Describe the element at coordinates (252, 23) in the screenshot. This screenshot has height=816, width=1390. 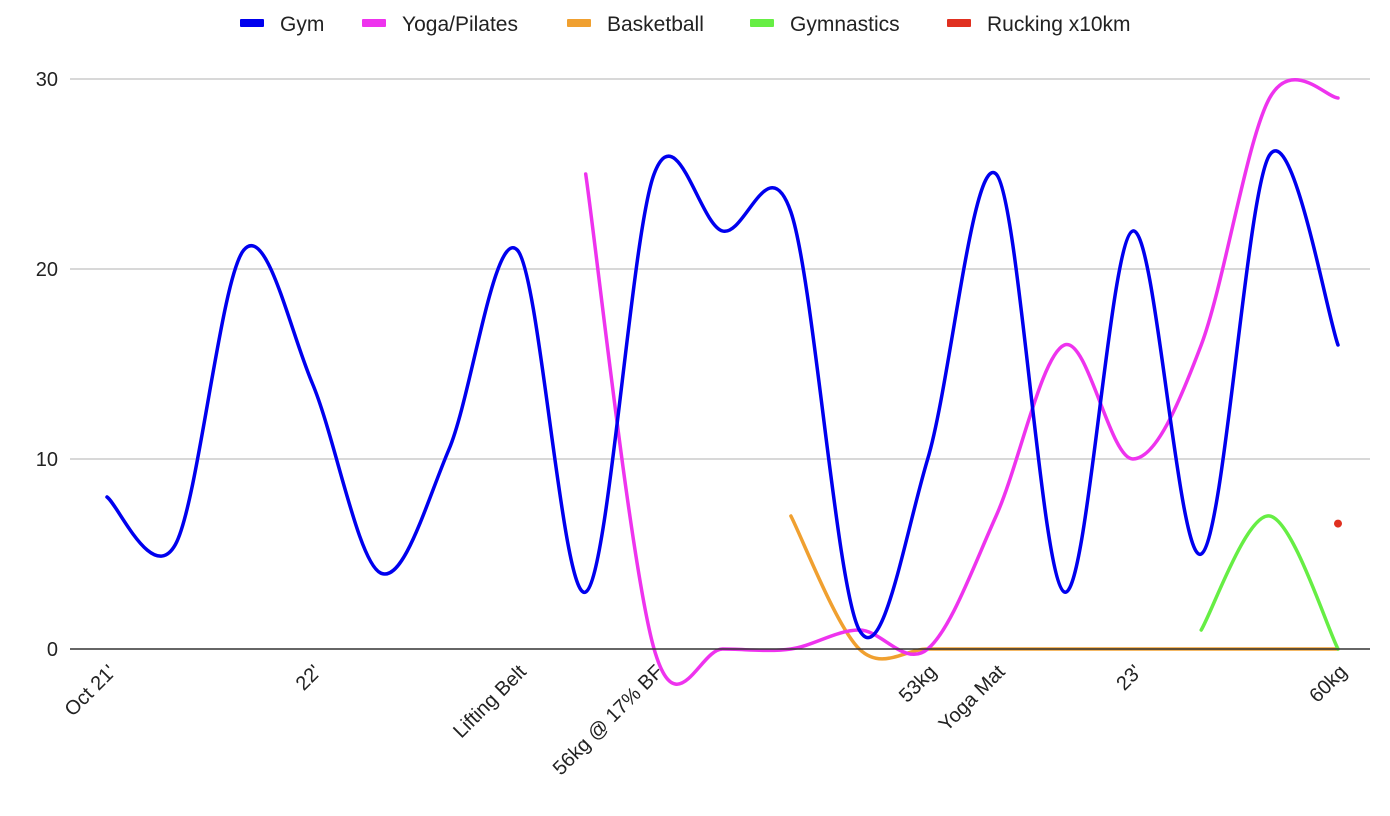
I see `legend-swatch-gym` at that location.